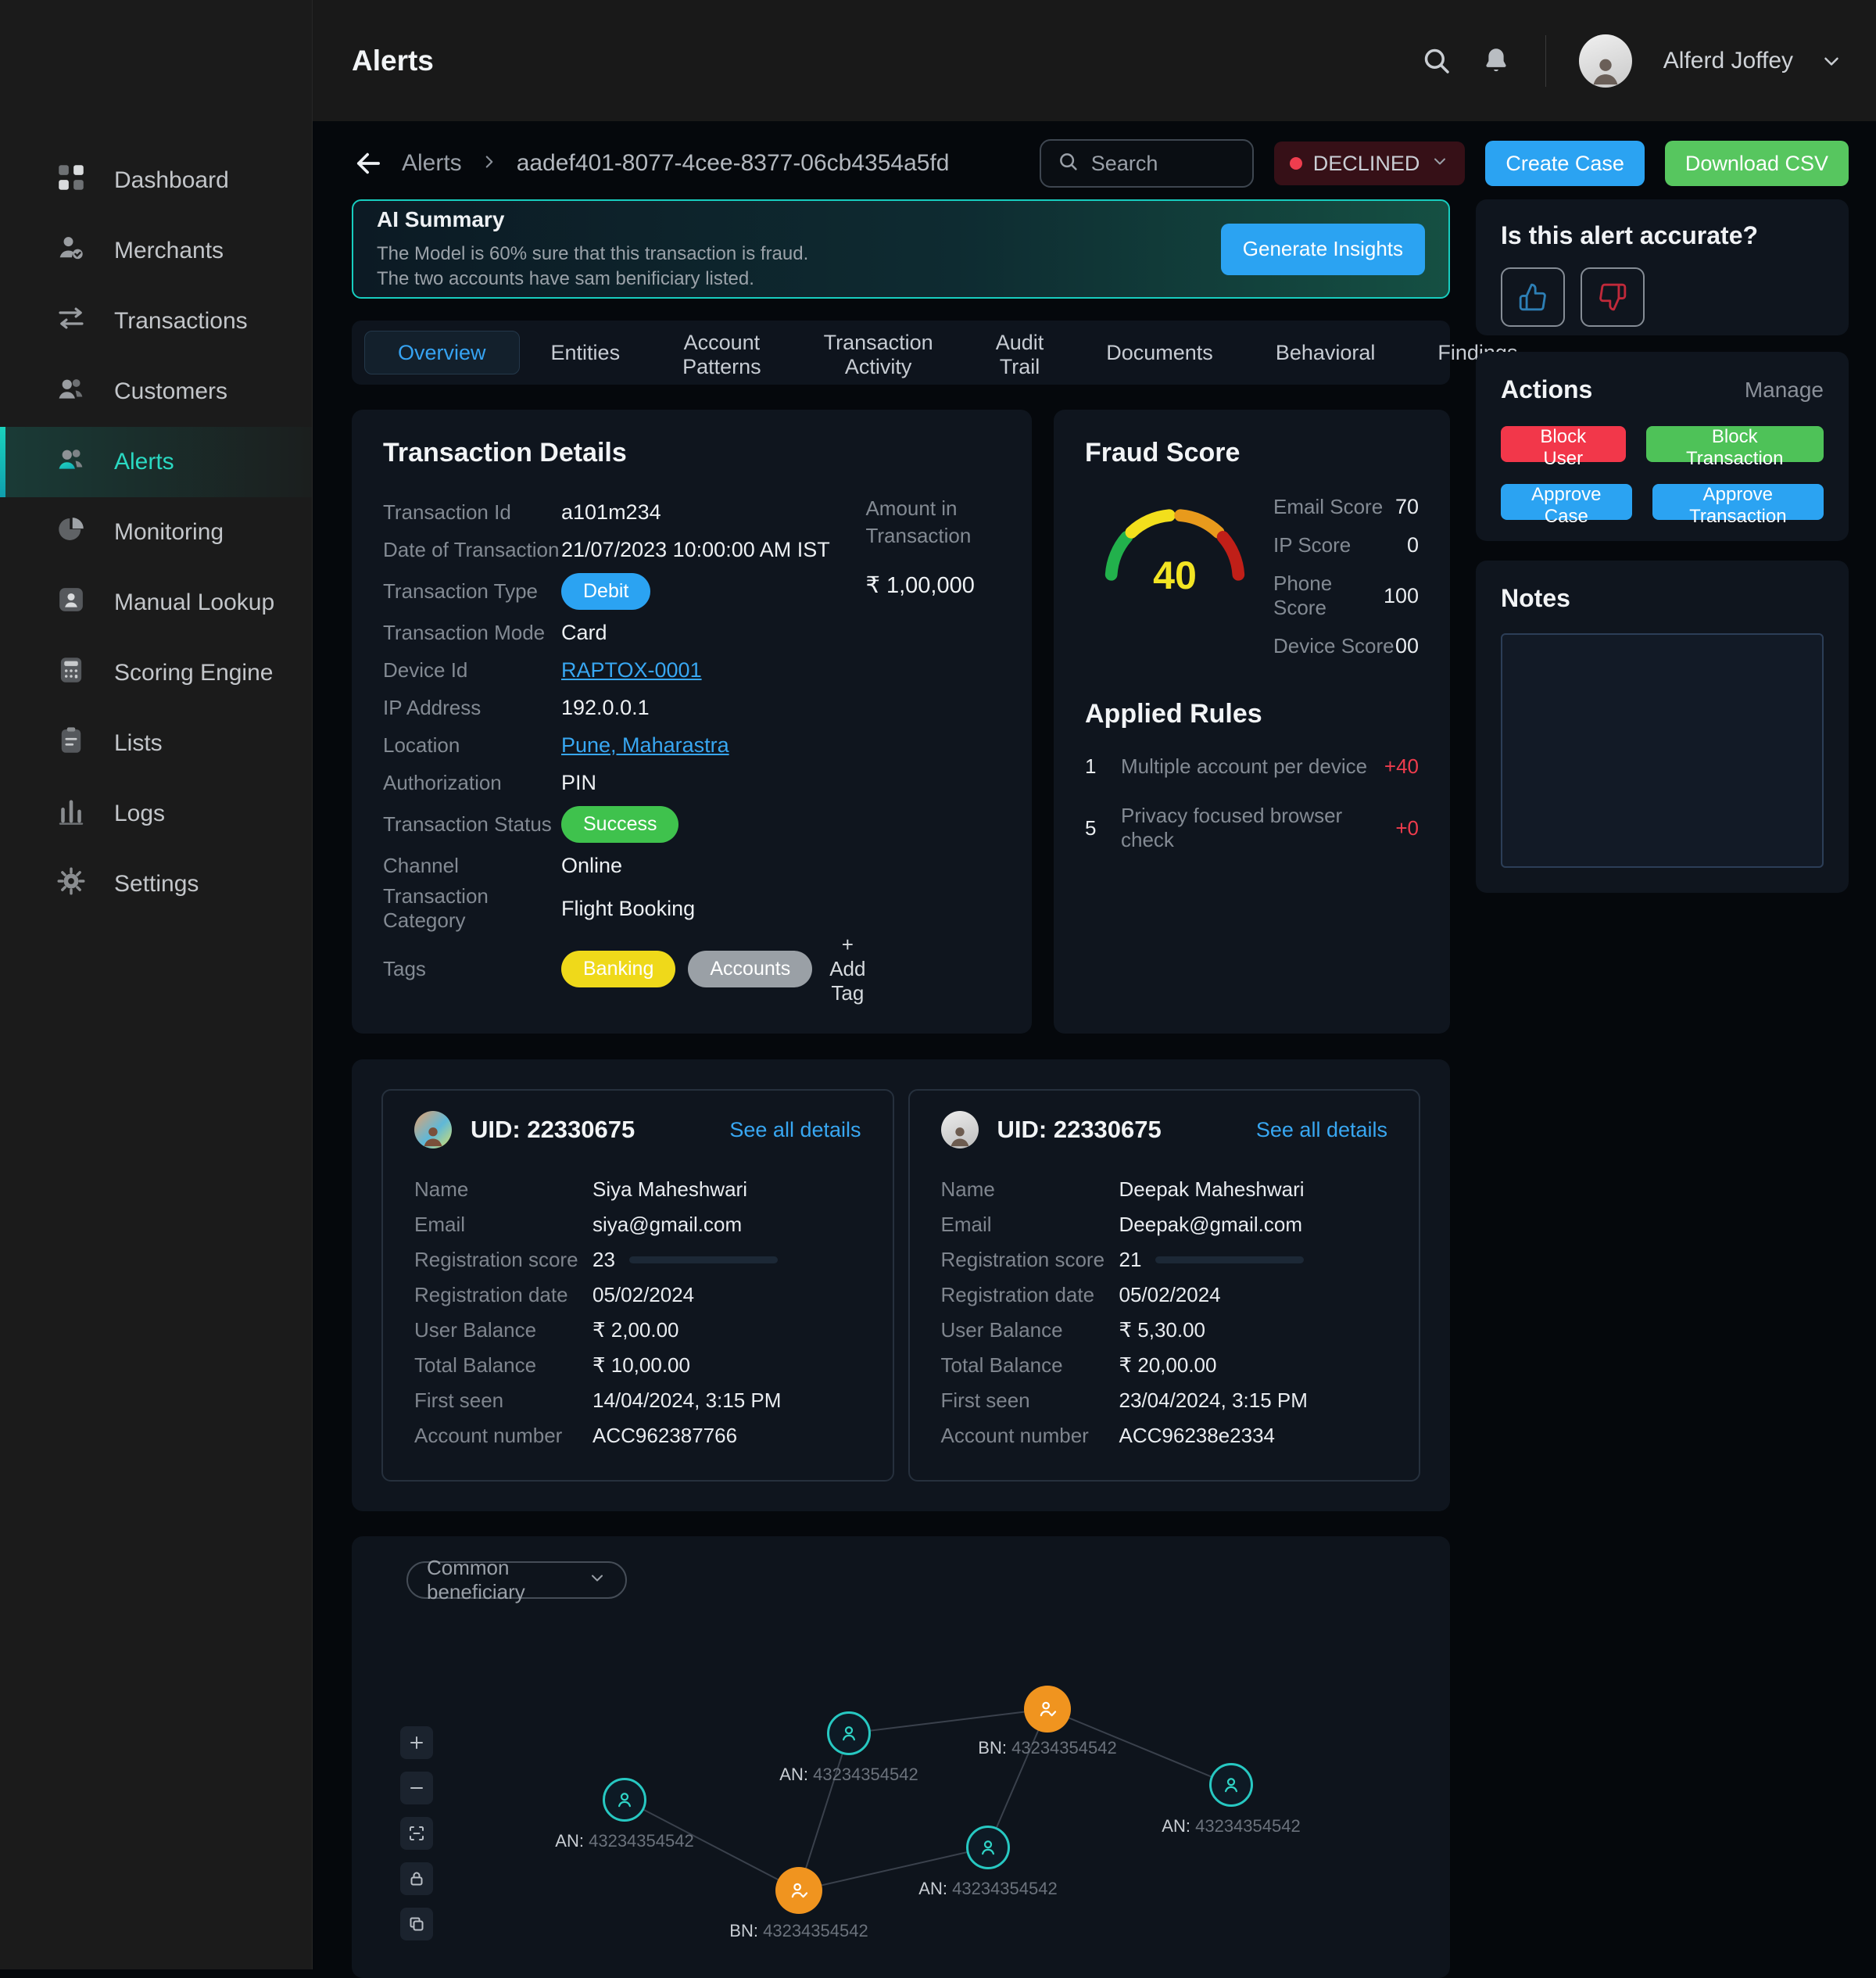  I want to click on tab-account-patterns: Account Patterns, so click(722, 355).